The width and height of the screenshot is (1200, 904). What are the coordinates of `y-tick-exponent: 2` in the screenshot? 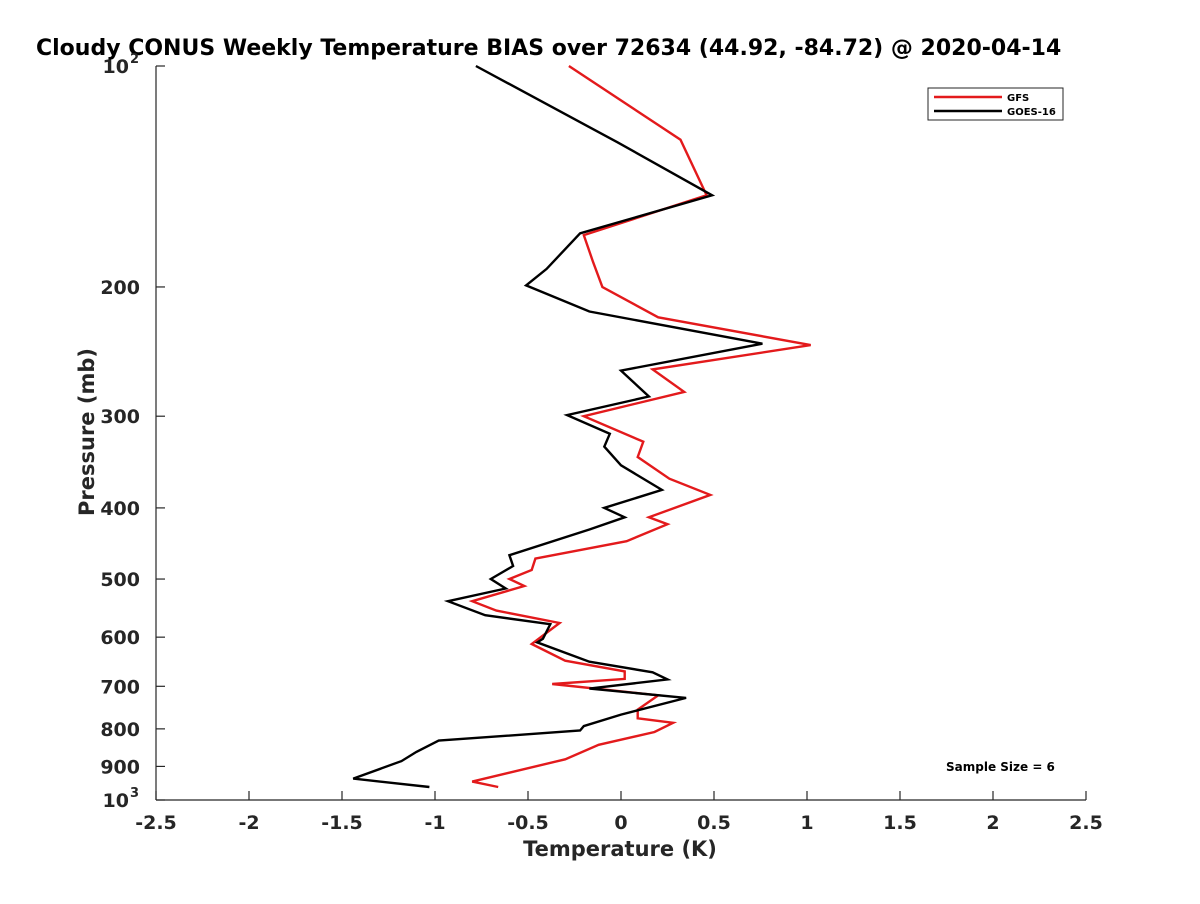 It's located at (134, 59).